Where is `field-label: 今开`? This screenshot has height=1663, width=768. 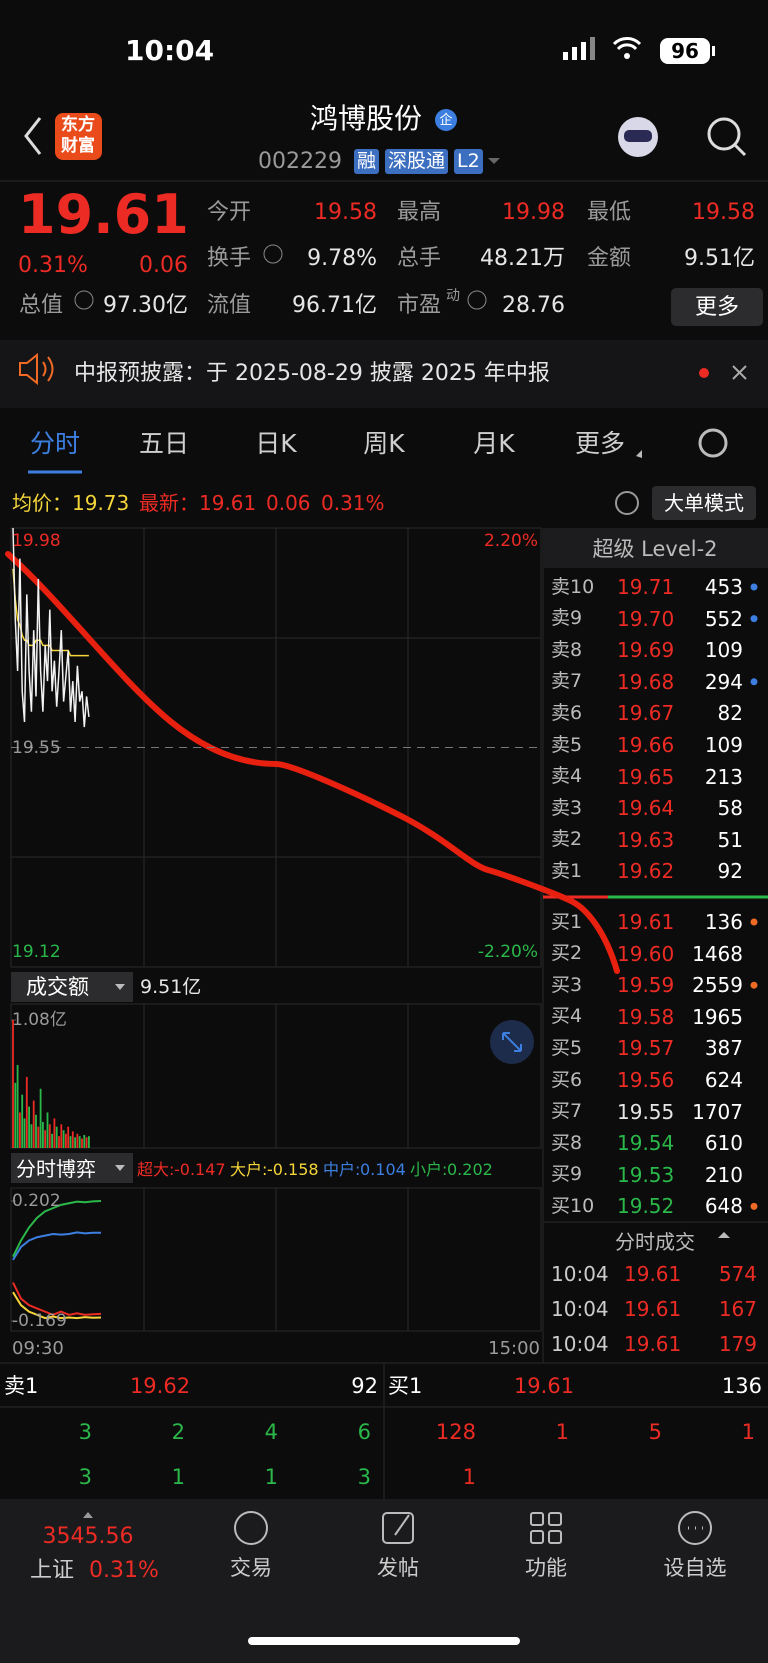 field-label: 今开 is located at coordinates (229, 212).